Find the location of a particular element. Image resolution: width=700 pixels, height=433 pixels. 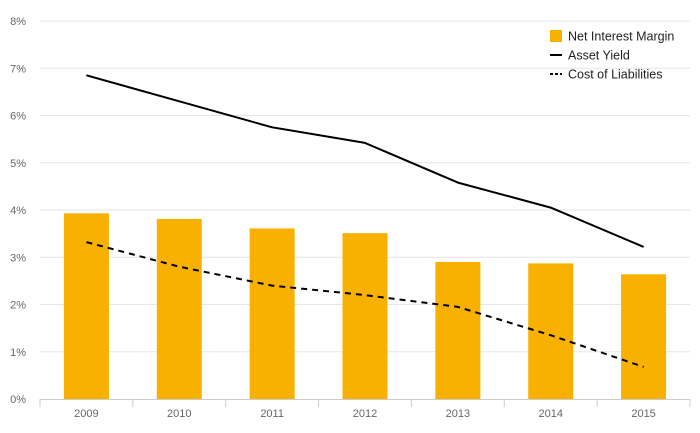

bar-2014 is located at coordinates (551, 331).